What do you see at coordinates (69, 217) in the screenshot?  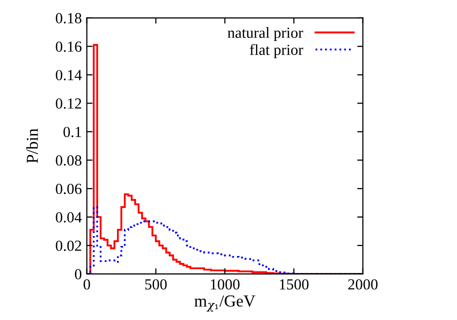 I see `y-tick-label: 0.04` at bounding box center [69, 217].